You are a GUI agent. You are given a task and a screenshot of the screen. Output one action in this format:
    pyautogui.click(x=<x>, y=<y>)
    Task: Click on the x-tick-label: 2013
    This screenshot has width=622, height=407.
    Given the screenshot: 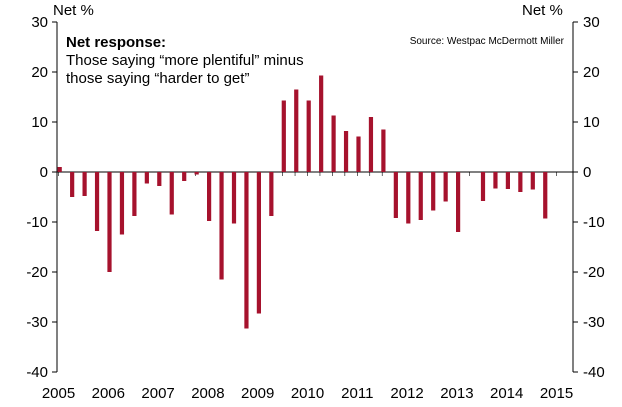 What is the action you would take?
    pyautogui.click(x=456, y=393)
    